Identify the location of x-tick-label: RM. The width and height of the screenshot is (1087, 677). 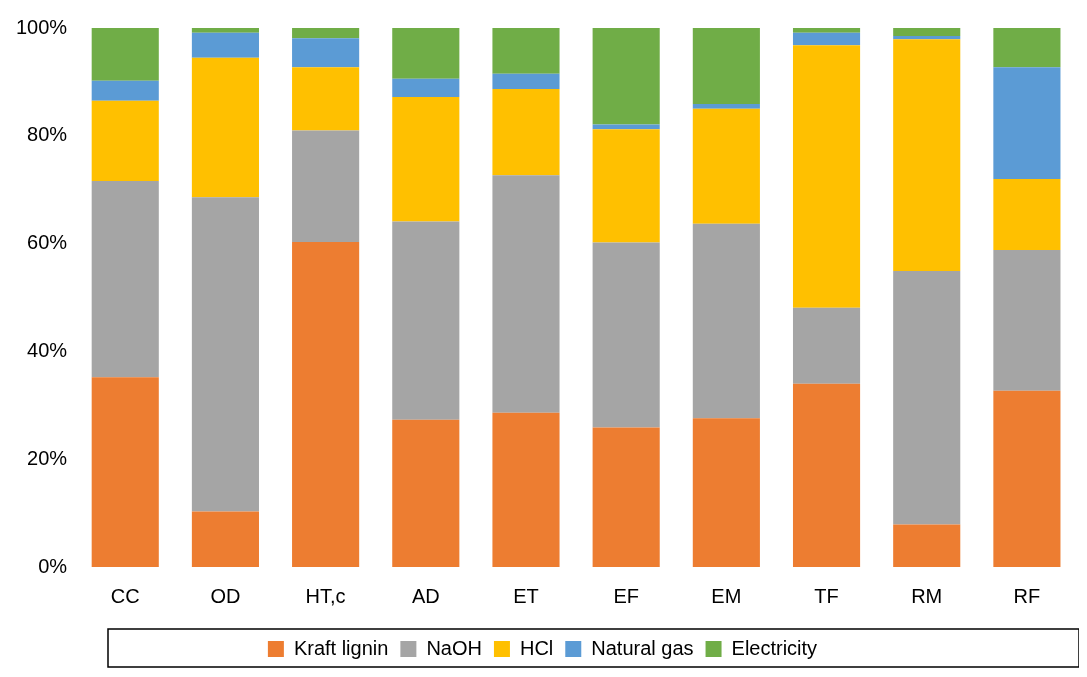
(927, 595).